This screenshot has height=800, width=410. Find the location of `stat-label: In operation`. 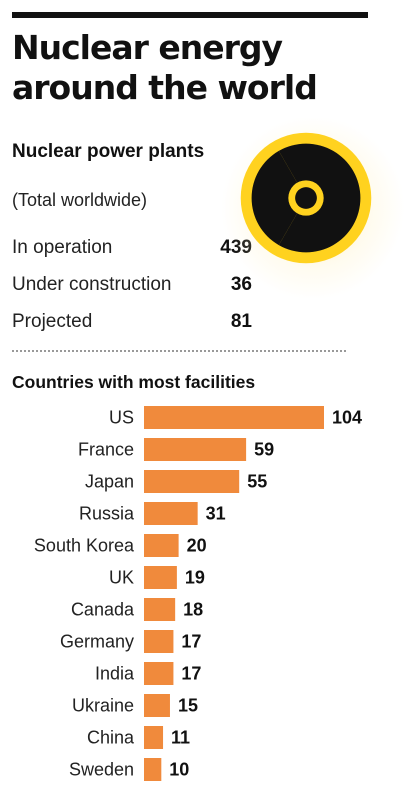

stat-label: In operation is located at coordinates (62, 247).